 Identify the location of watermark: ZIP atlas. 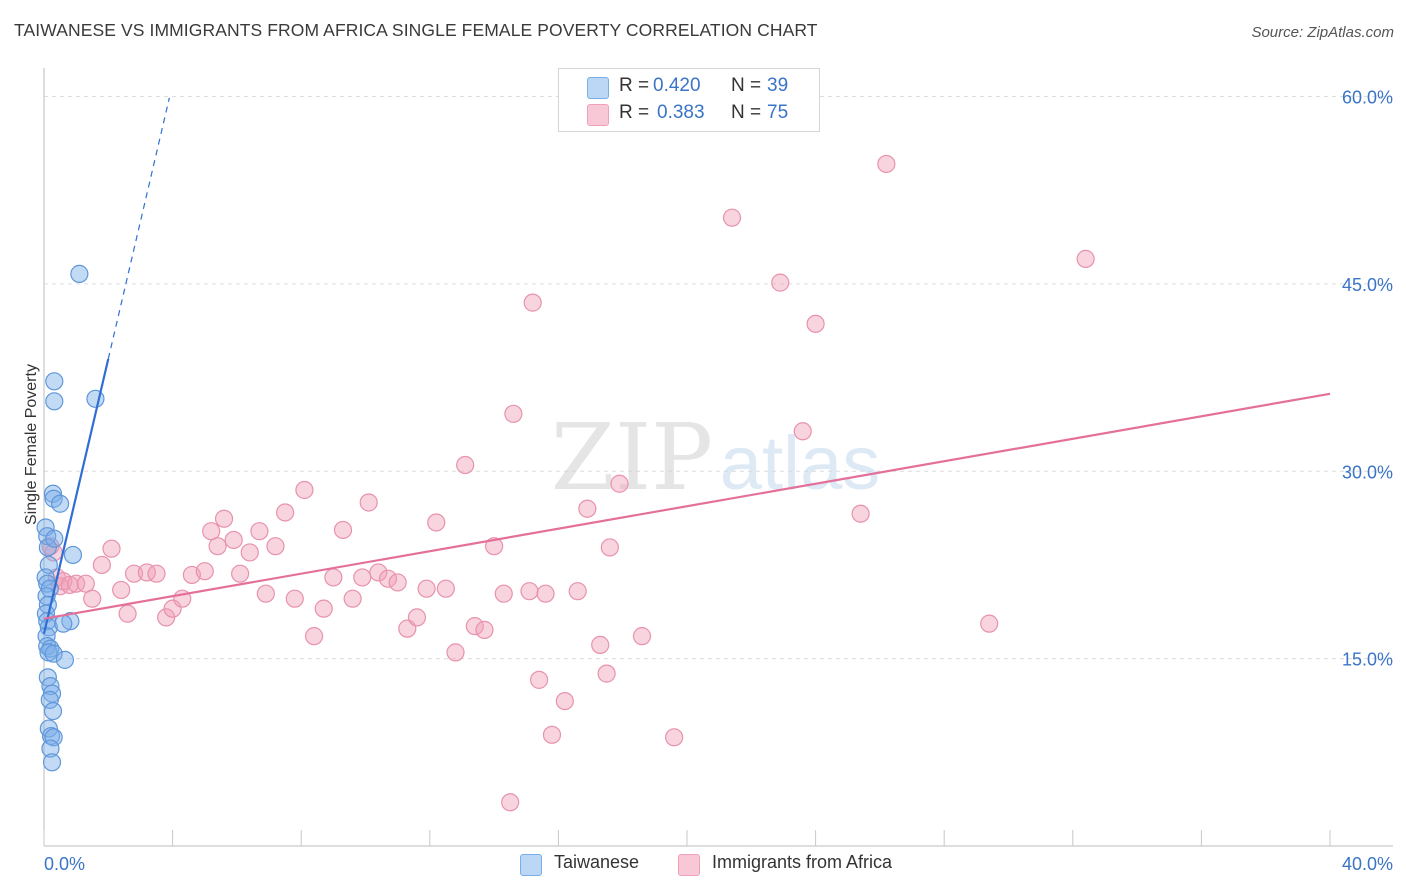
(715, 457).